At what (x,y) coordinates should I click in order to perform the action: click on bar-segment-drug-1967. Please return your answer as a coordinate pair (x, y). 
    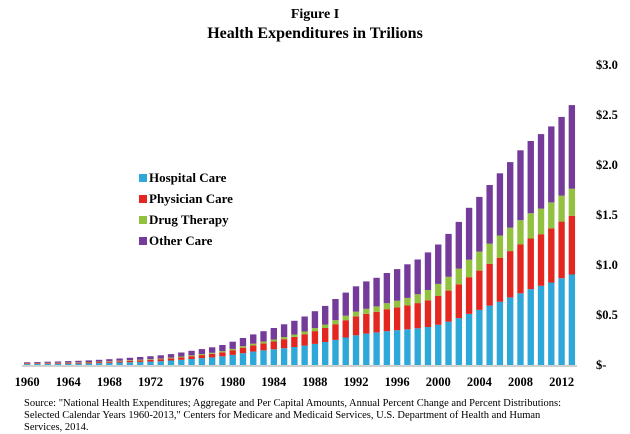
    Looking at the image, I should click on (99, 362).